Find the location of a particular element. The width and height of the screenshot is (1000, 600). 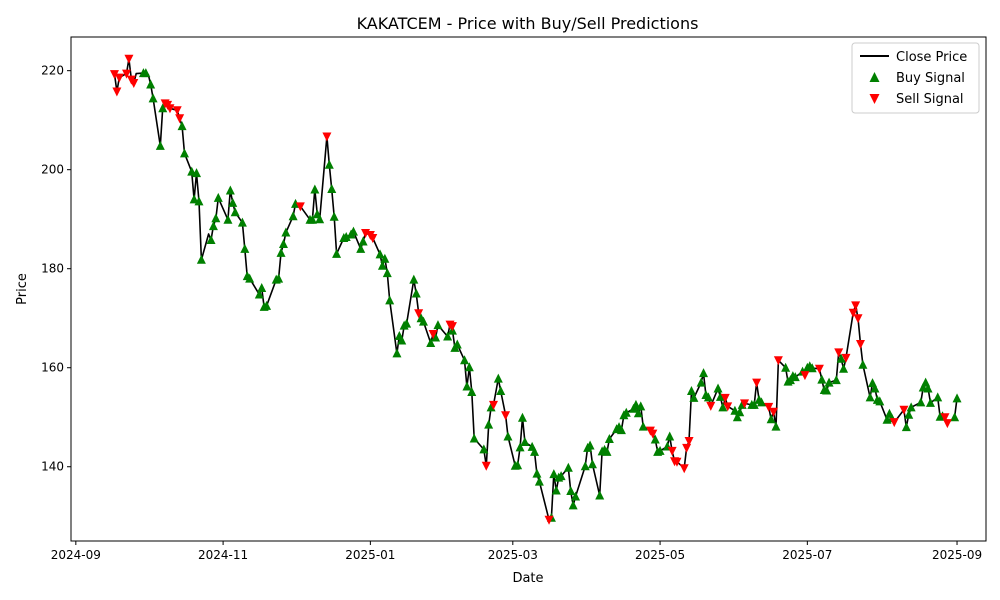

legend-box is located at coordinates (915, 78).